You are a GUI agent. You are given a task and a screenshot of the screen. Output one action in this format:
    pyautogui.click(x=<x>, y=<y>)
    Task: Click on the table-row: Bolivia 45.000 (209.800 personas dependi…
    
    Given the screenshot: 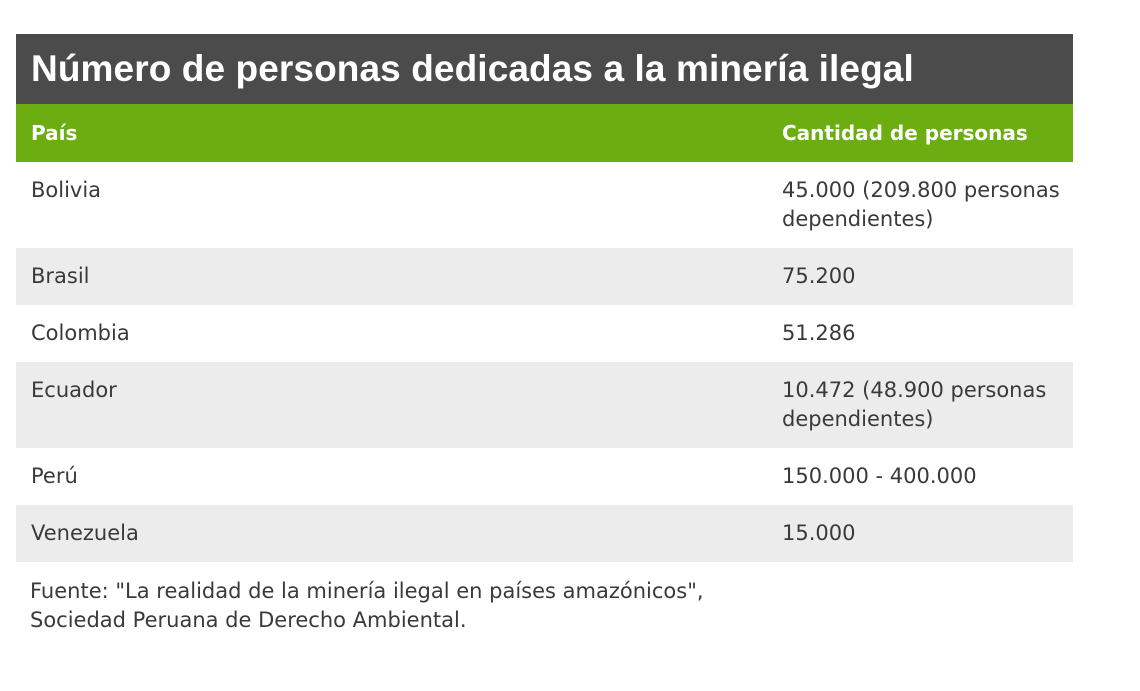 What is the action you would take?
    pyautogui.click(x=544, y=205)
    